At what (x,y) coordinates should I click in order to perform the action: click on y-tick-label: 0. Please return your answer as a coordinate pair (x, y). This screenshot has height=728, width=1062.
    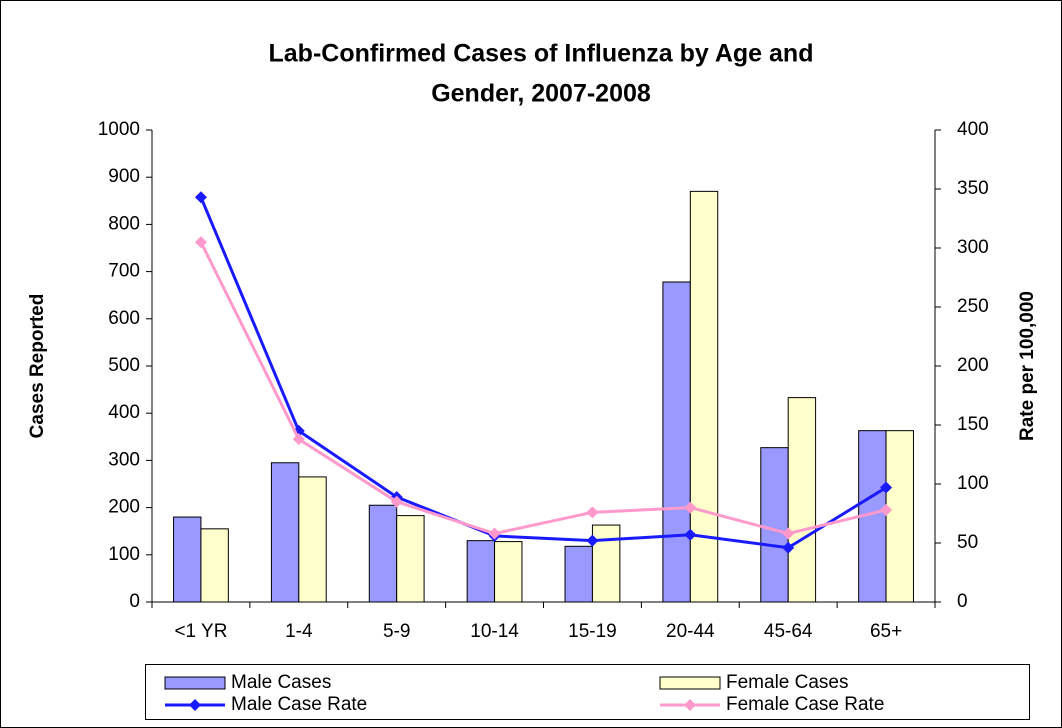
    Looking at the image, I should click on (134, 601).